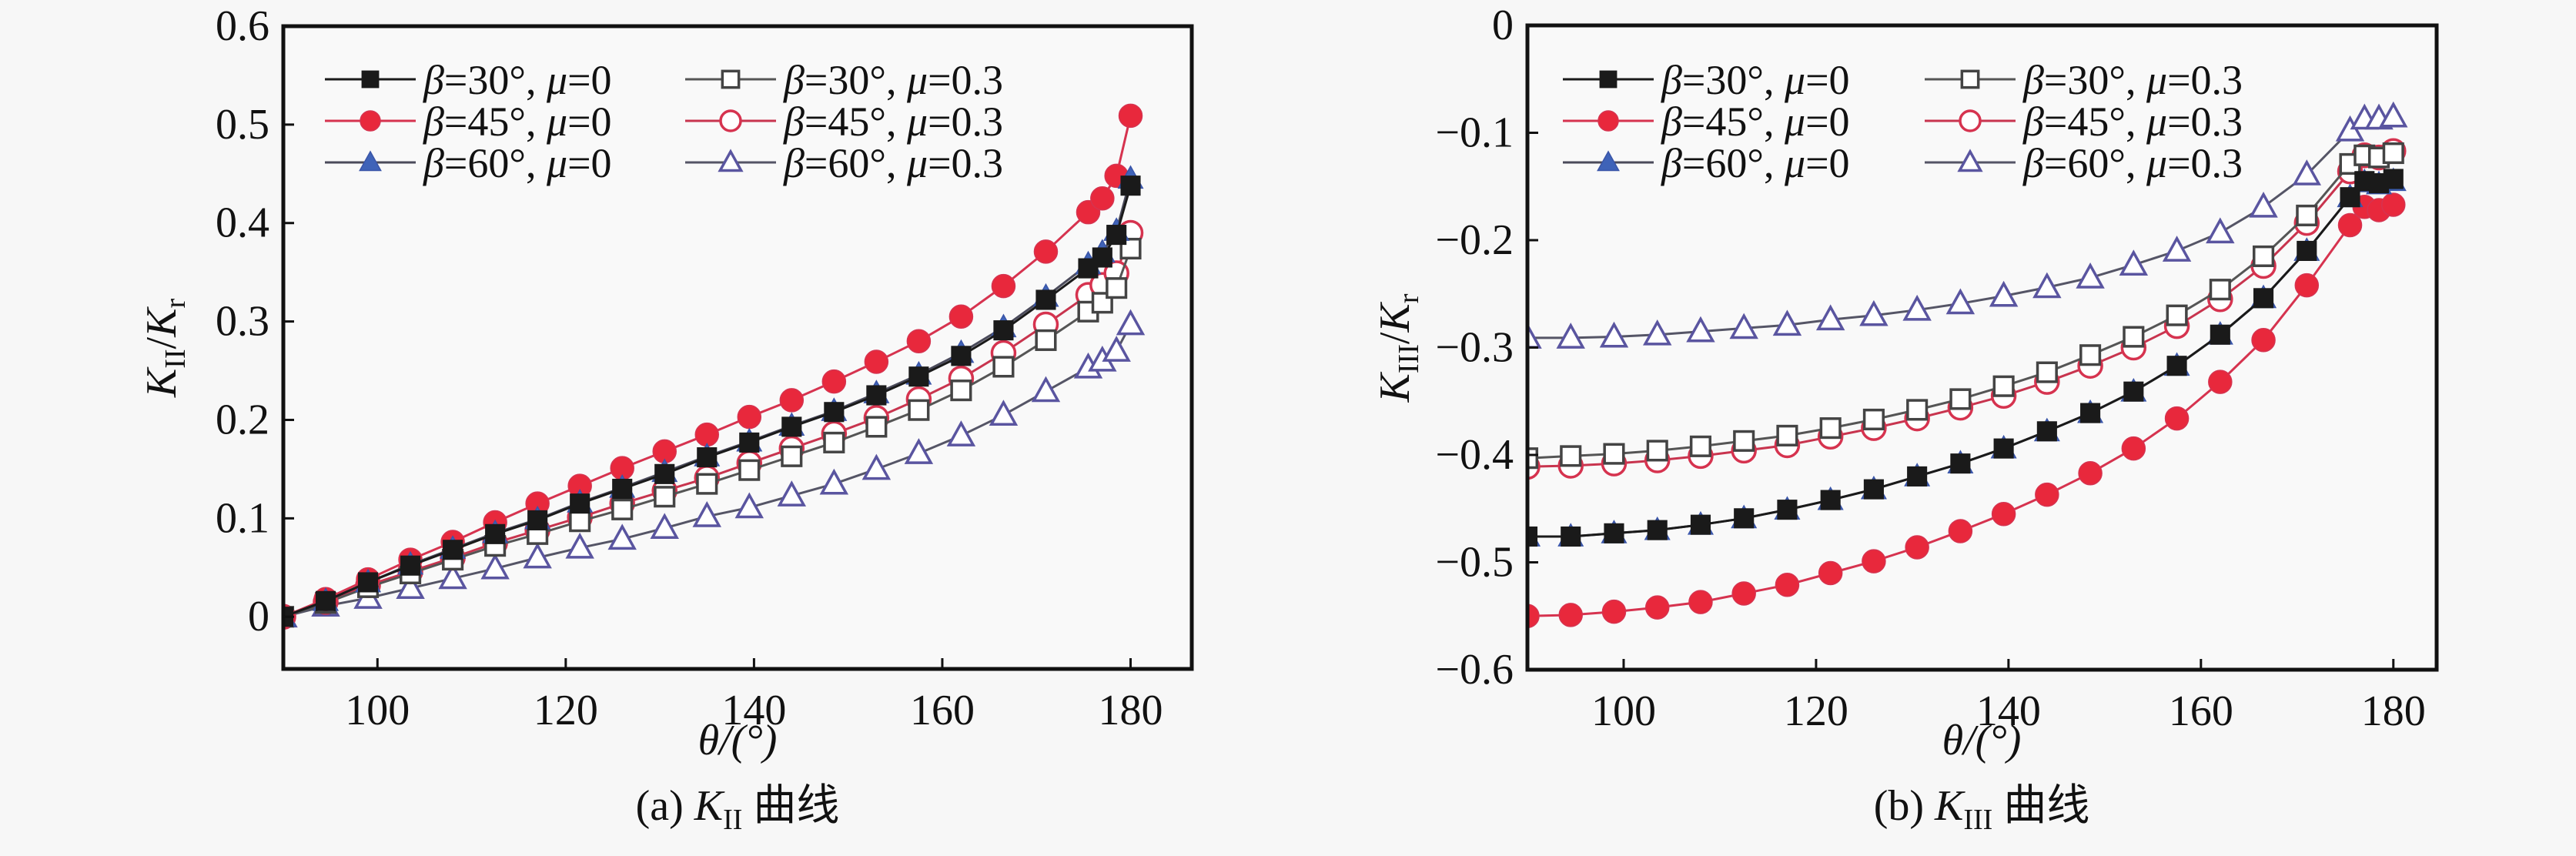 This screenshot has width=2576, height=856. Describe the element at coordinates (1398, 348) in the screenshot. I see `chart-k3-y-axis-title: KIII/Kr` at that location.